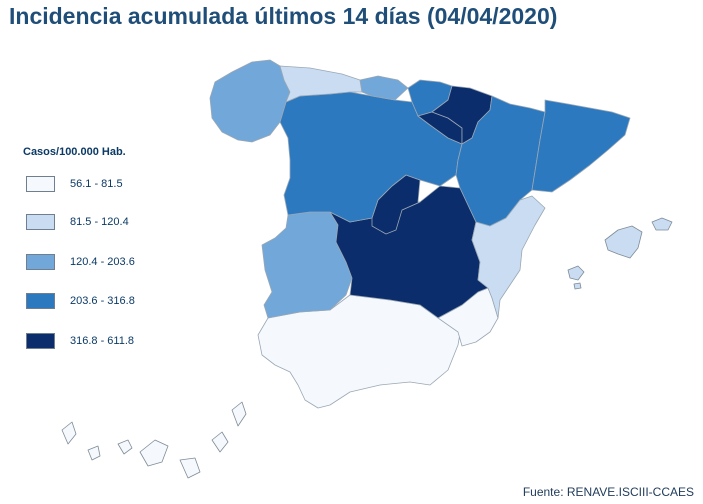 This screenshot has height=504, width=703. I want to click on legend-item: 81.5 - 120.4, so click(126, 223).